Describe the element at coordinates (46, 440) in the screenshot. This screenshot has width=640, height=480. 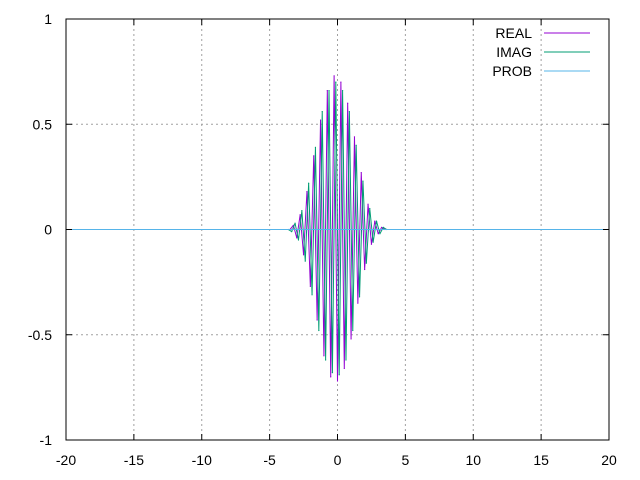
I see `y-tick-label: -1` at that location.